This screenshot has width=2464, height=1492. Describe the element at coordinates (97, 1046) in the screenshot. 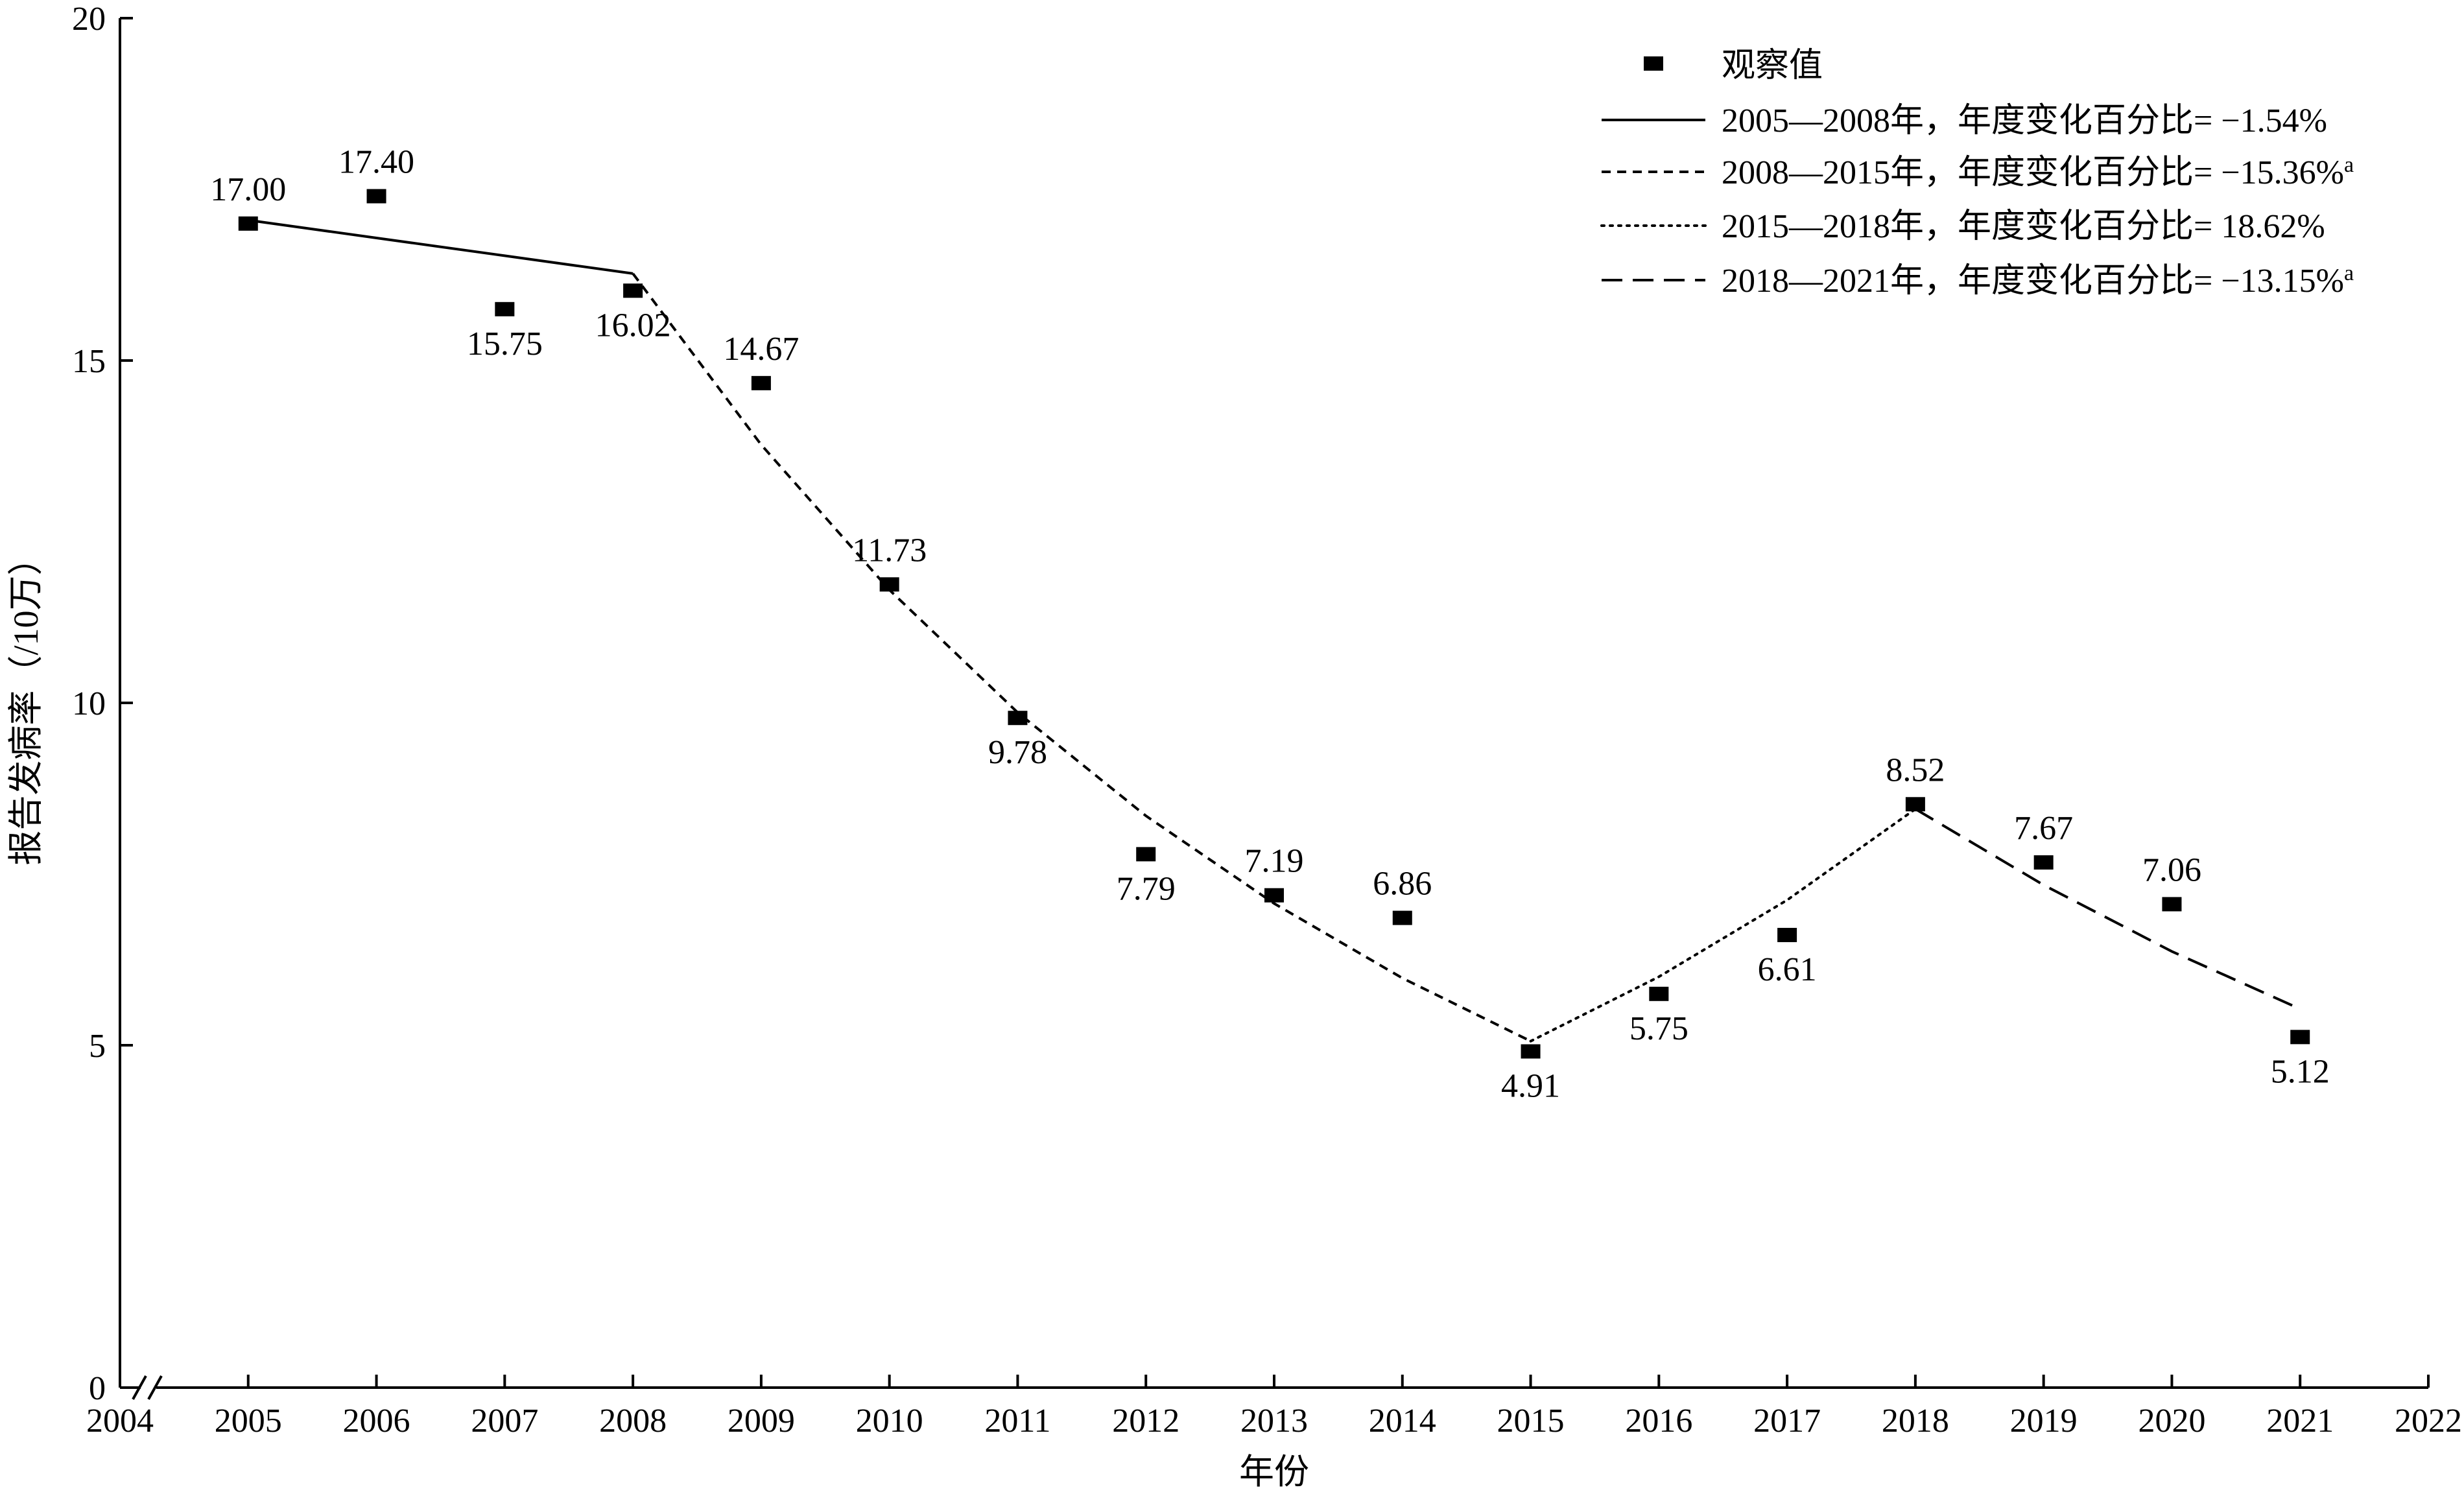

I see `y-tick-label: 5` at that location.